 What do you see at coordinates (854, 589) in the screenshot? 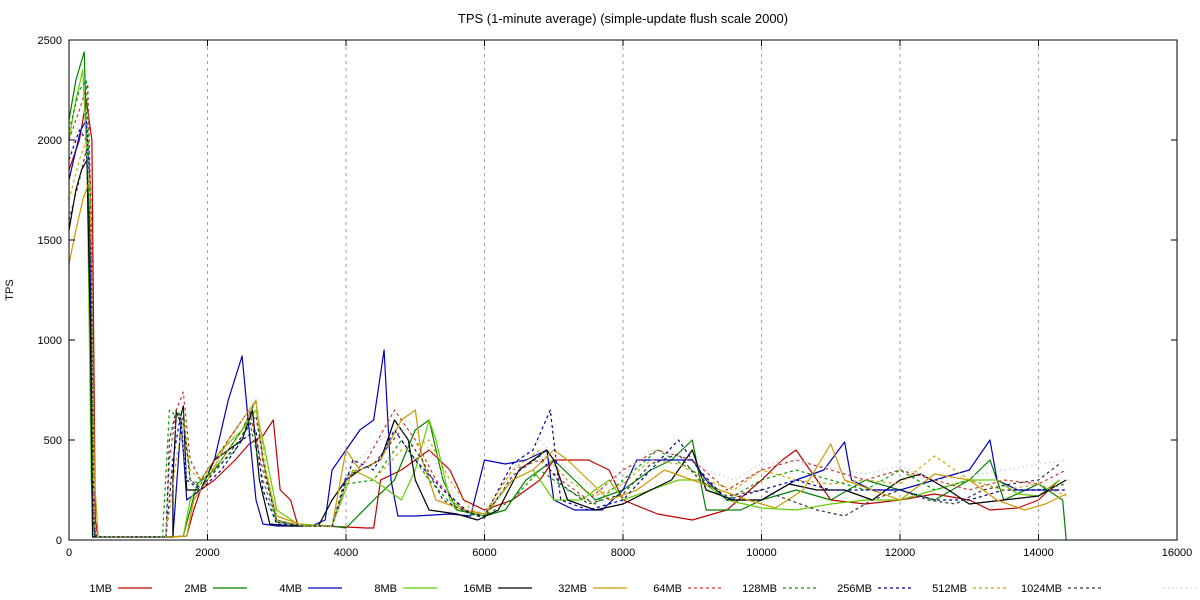
I see `legend-label: 256MB` at bounding box center [854, 589].